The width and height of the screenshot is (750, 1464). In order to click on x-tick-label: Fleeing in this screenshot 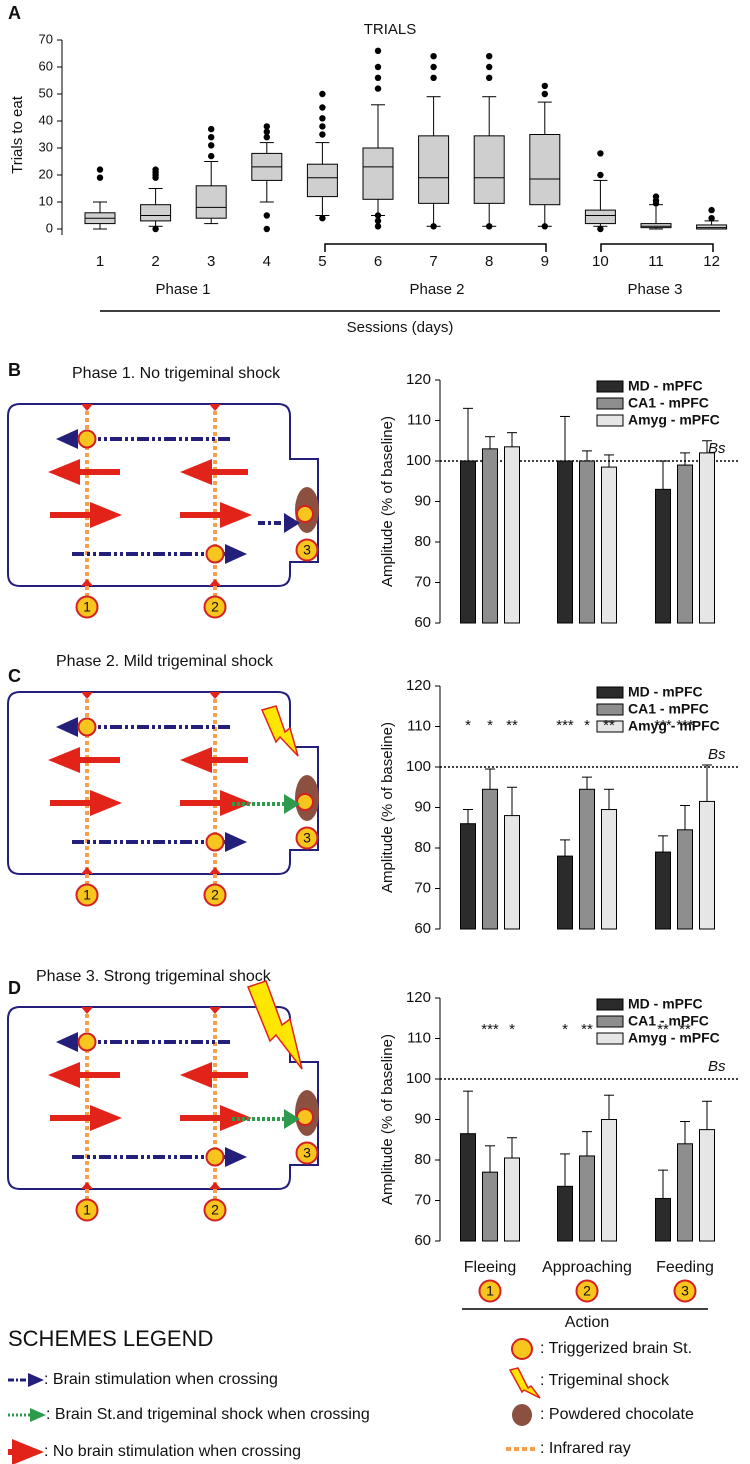, I will do `click(490, 1267)`.